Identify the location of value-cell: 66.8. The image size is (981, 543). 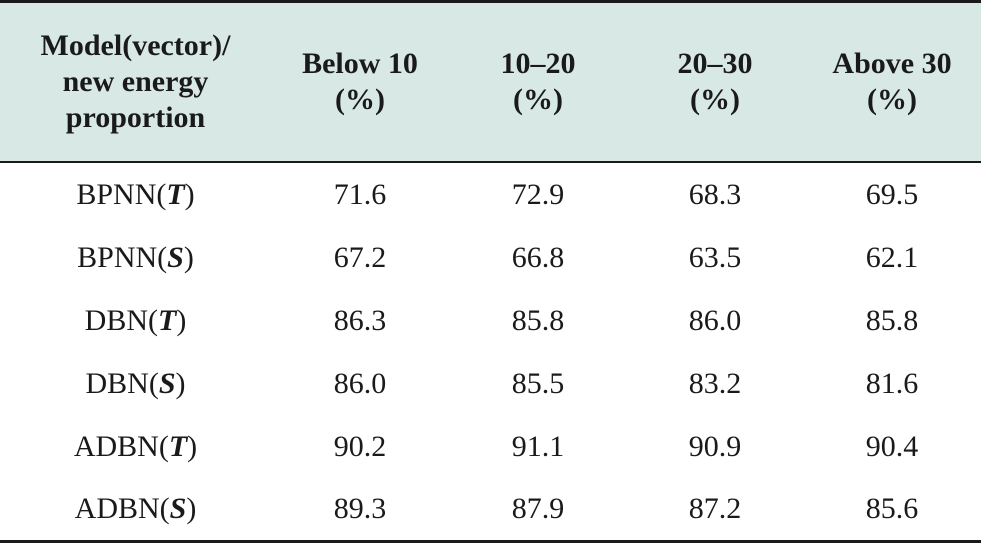
(538, 257).